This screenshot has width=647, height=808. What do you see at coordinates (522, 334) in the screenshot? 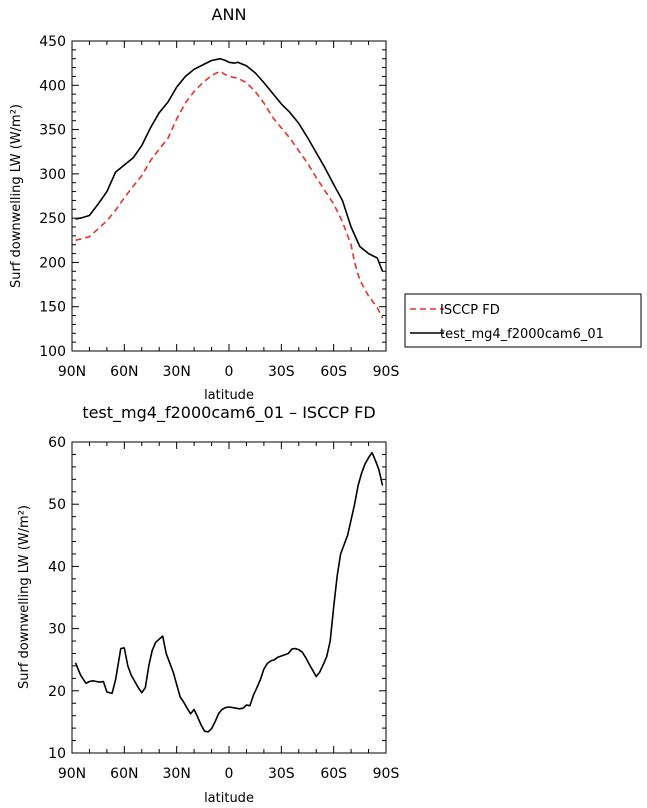
I see `legend-label-model: test_mg4_f2000cam6_01` at bounding box center [522, 334].